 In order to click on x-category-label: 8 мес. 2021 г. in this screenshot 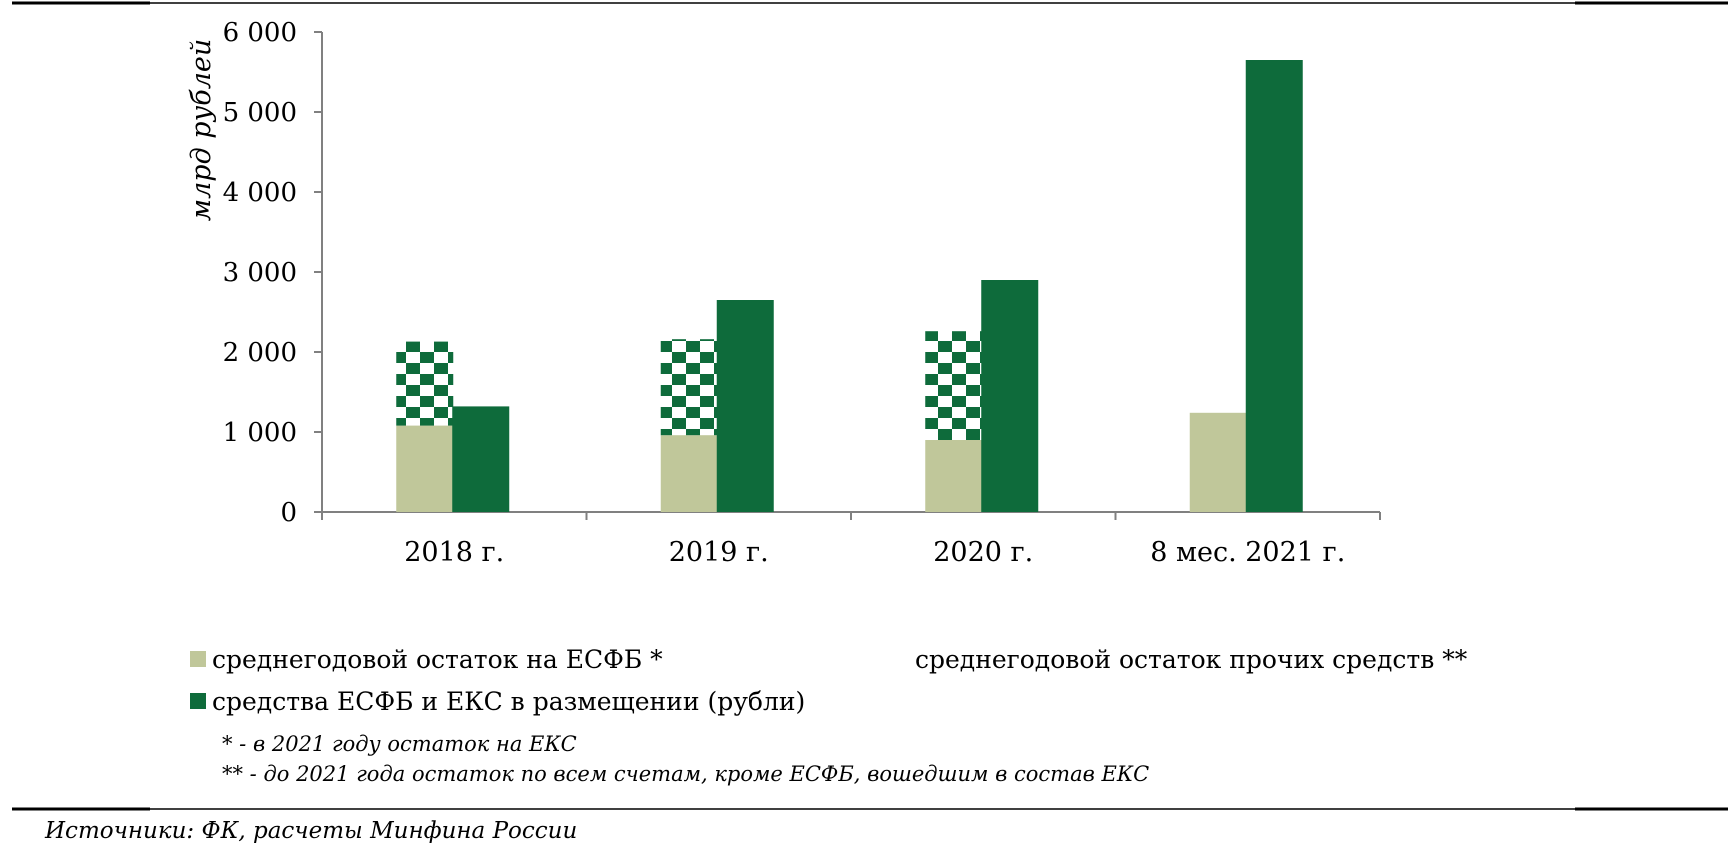, I will do `click(1247, 552)`.